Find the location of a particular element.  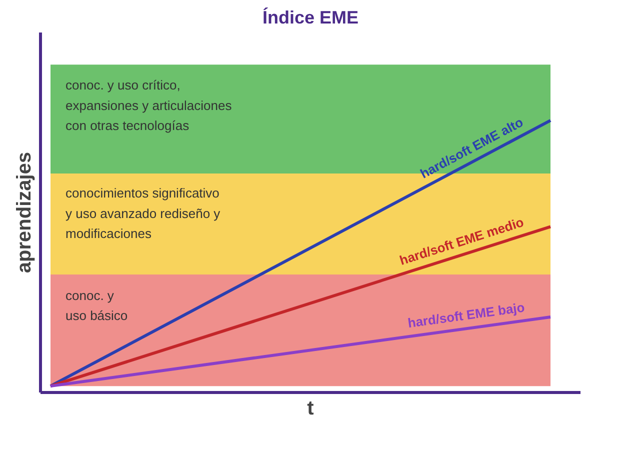

y-axis-title: aprendizajes is located at coordinates (25, 213).